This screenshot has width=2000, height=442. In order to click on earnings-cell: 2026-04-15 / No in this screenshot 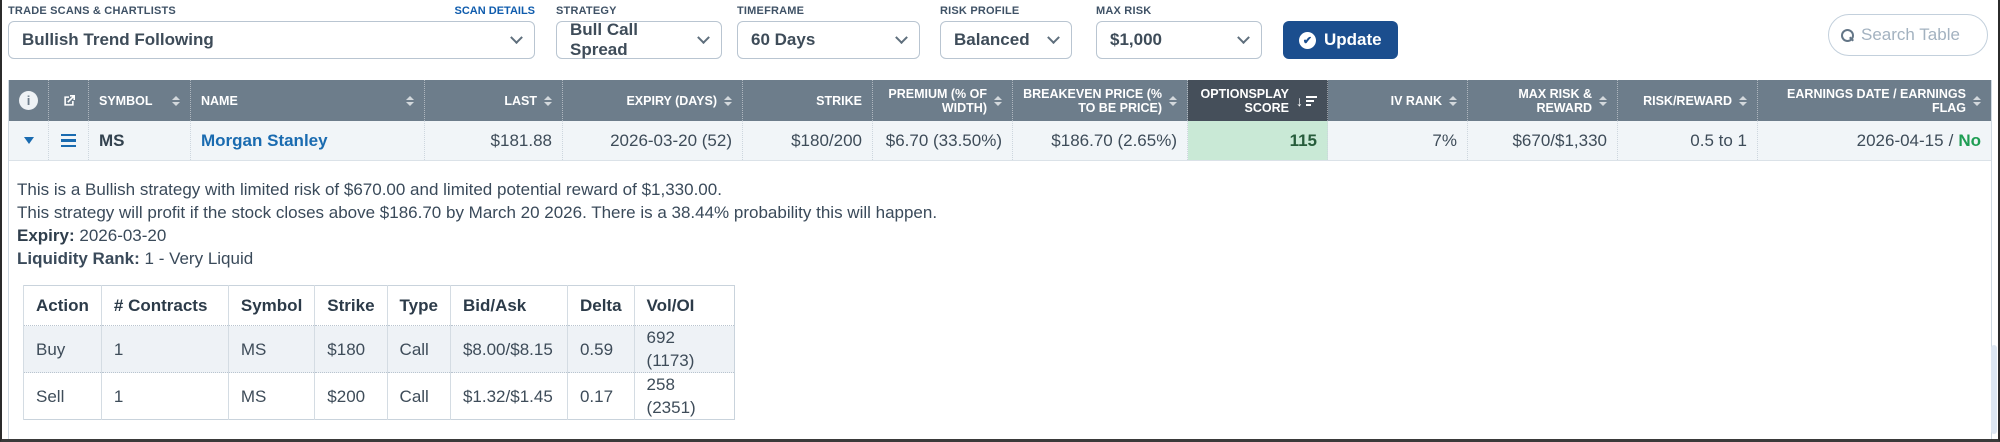, I will do `click(1874, 140)`.